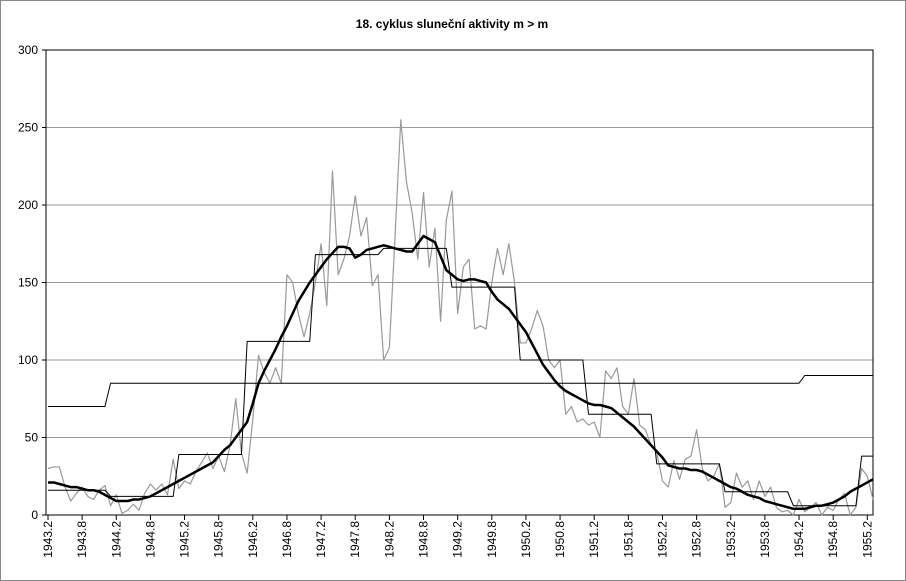  What do you see at coordinates (32, 438) in the screenshot?
I see `y-tick-label: 50` at bounding box center [32, 438].